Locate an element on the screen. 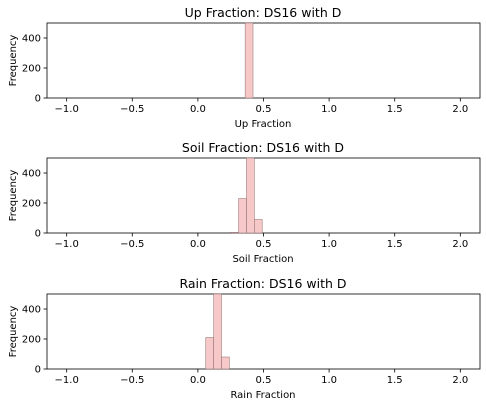 Image resolution: width=486 pixels, height=406 pixels. chart-title: Up Fraction: DS16 with D is located at coordinates (263, 12).